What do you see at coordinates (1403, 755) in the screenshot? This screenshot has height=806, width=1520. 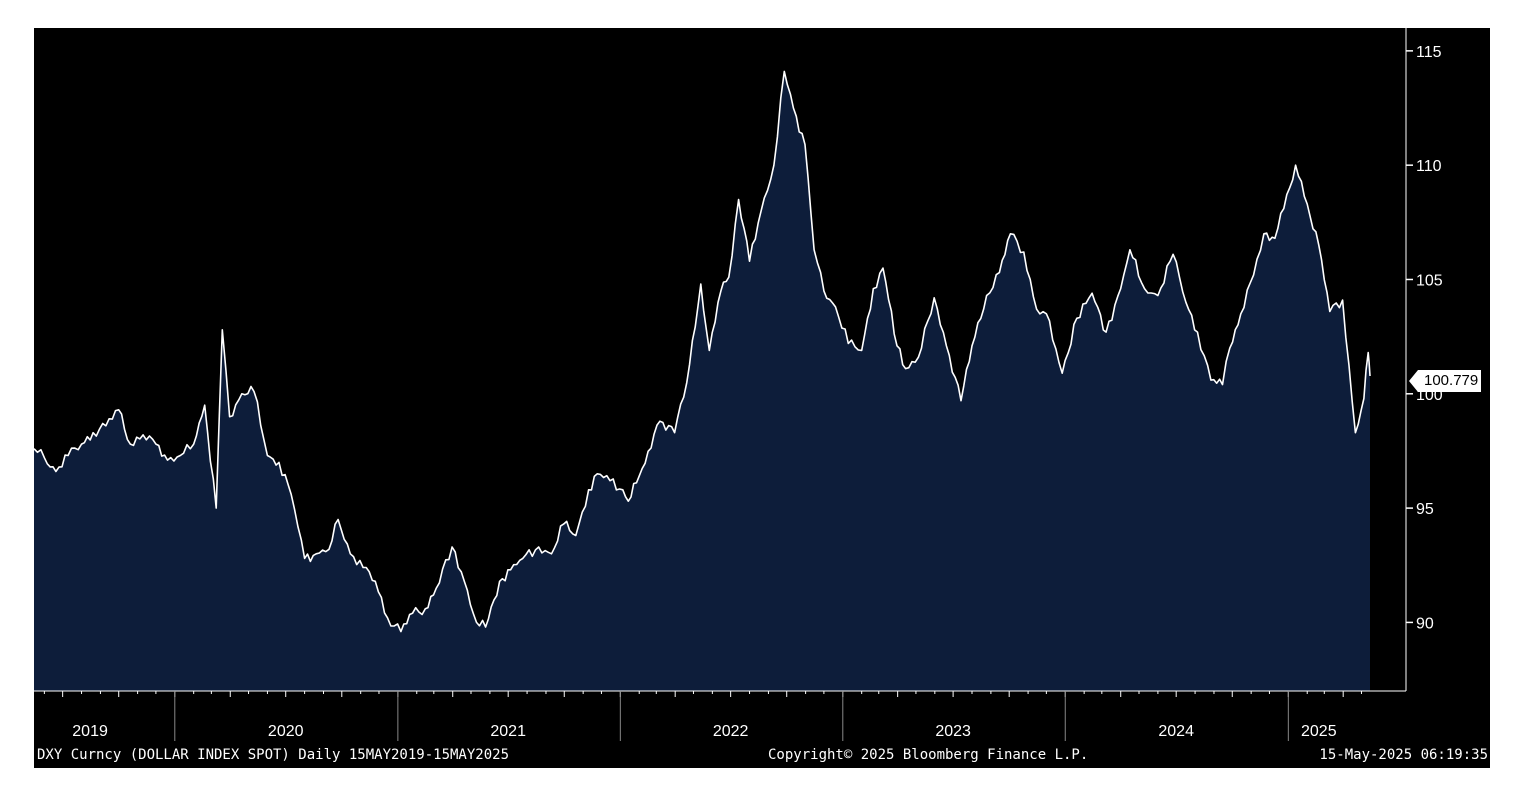 I see `footer-timestamp: 15-May-2025 06:19:35` at bounding box center [1403, 755].